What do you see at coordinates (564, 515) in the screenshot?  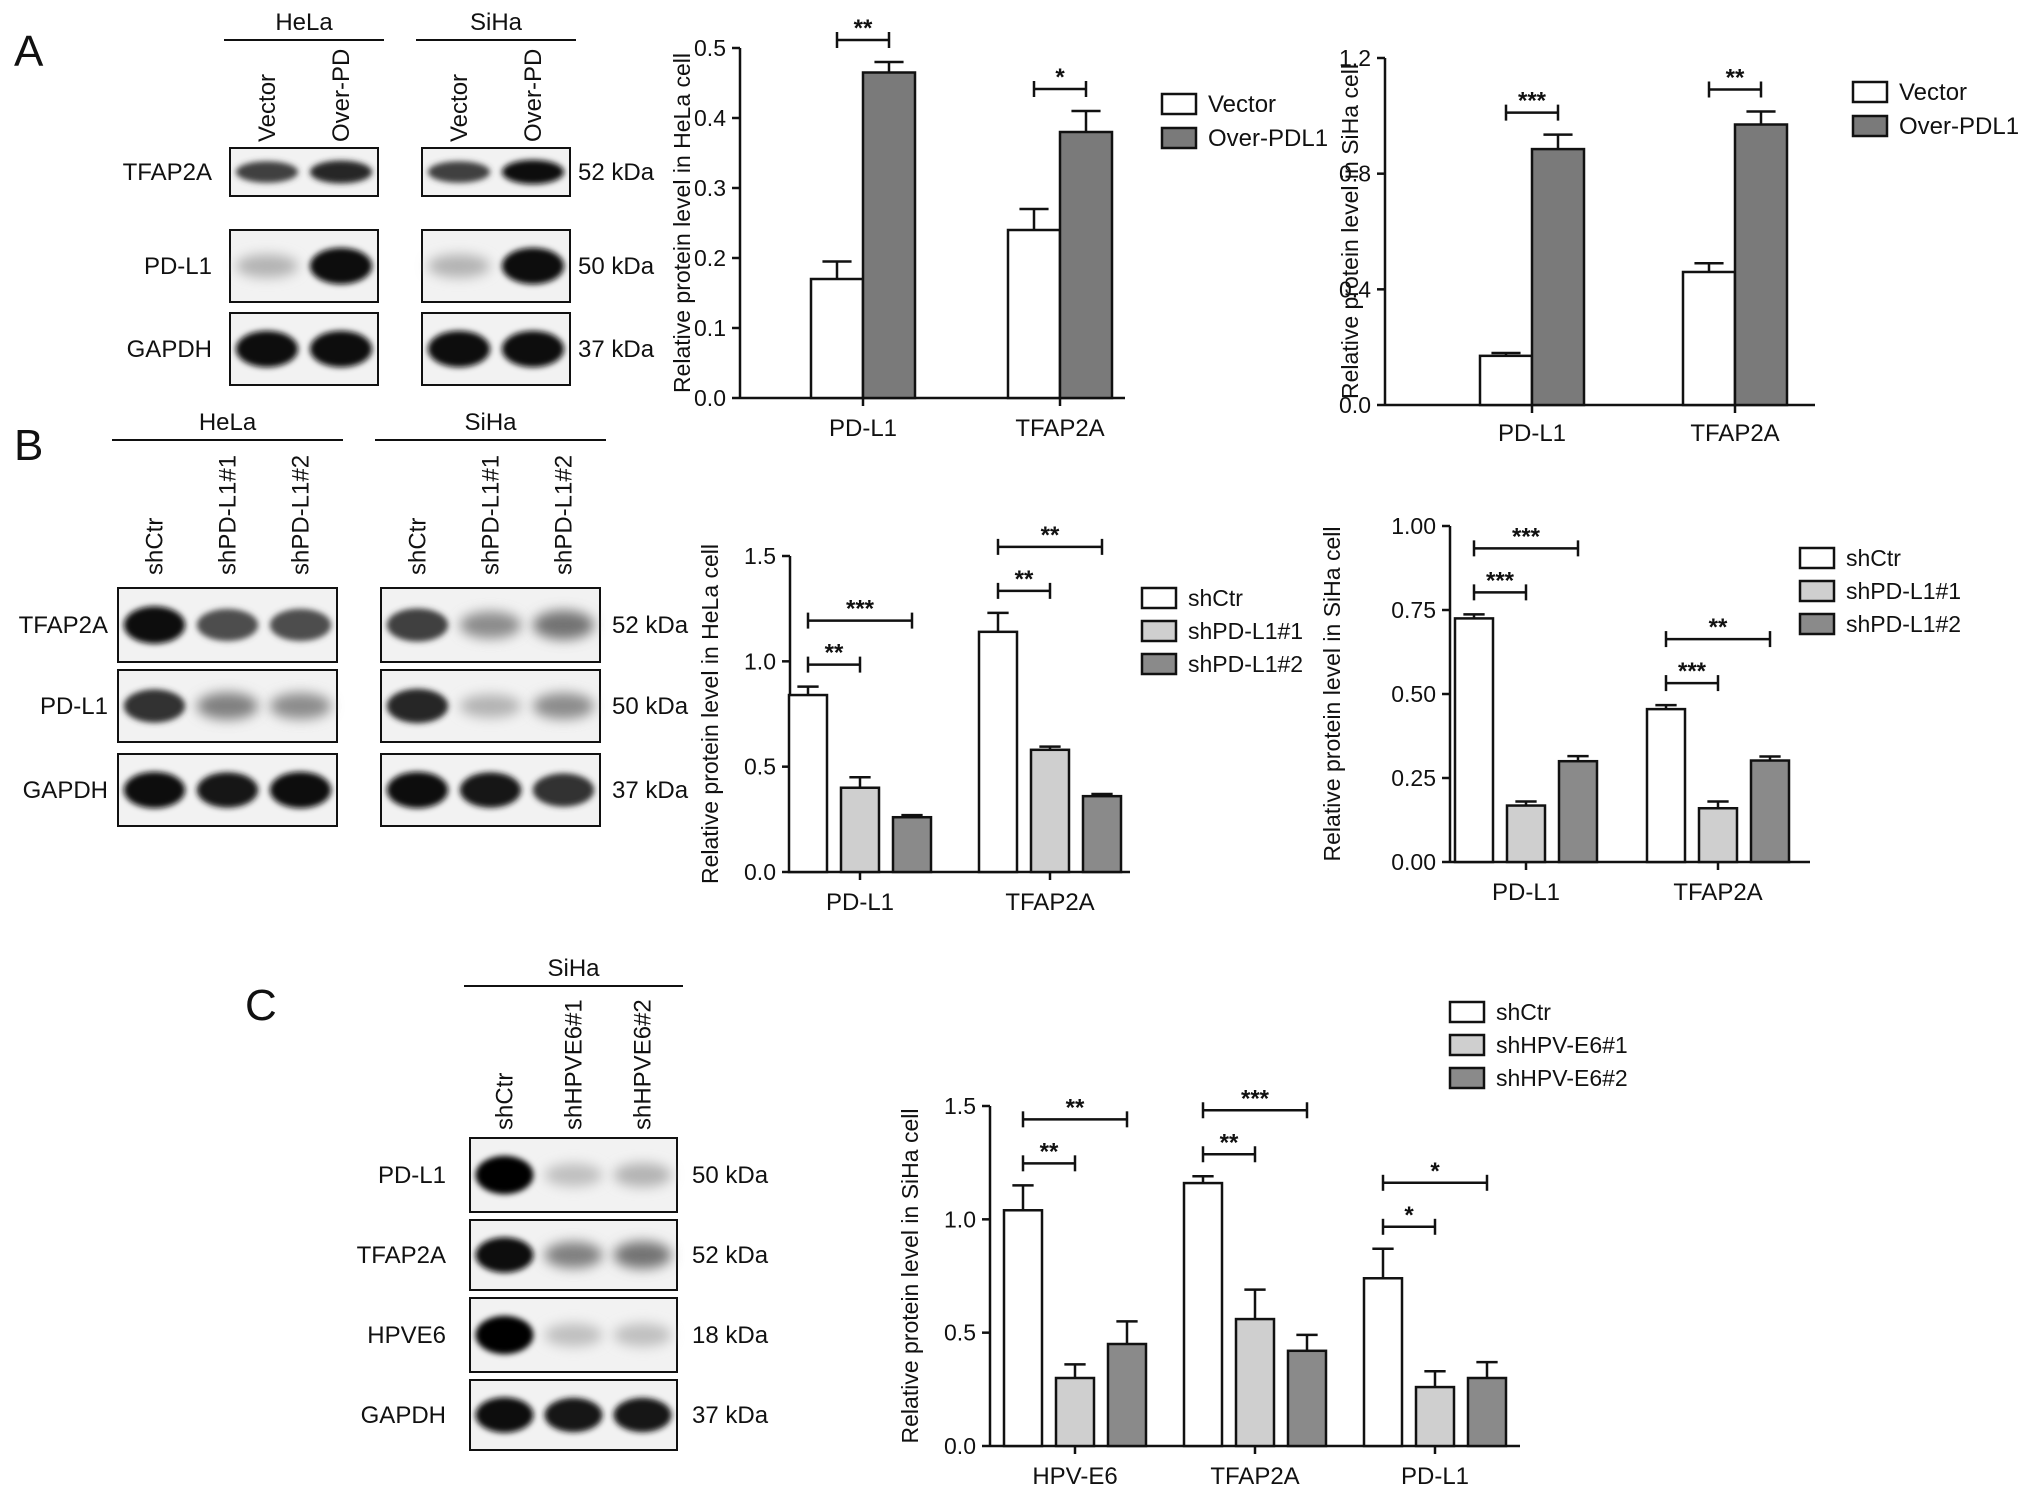 I see `blot-lane-label: shPD-L1#2` at bounding box center [564, 515].